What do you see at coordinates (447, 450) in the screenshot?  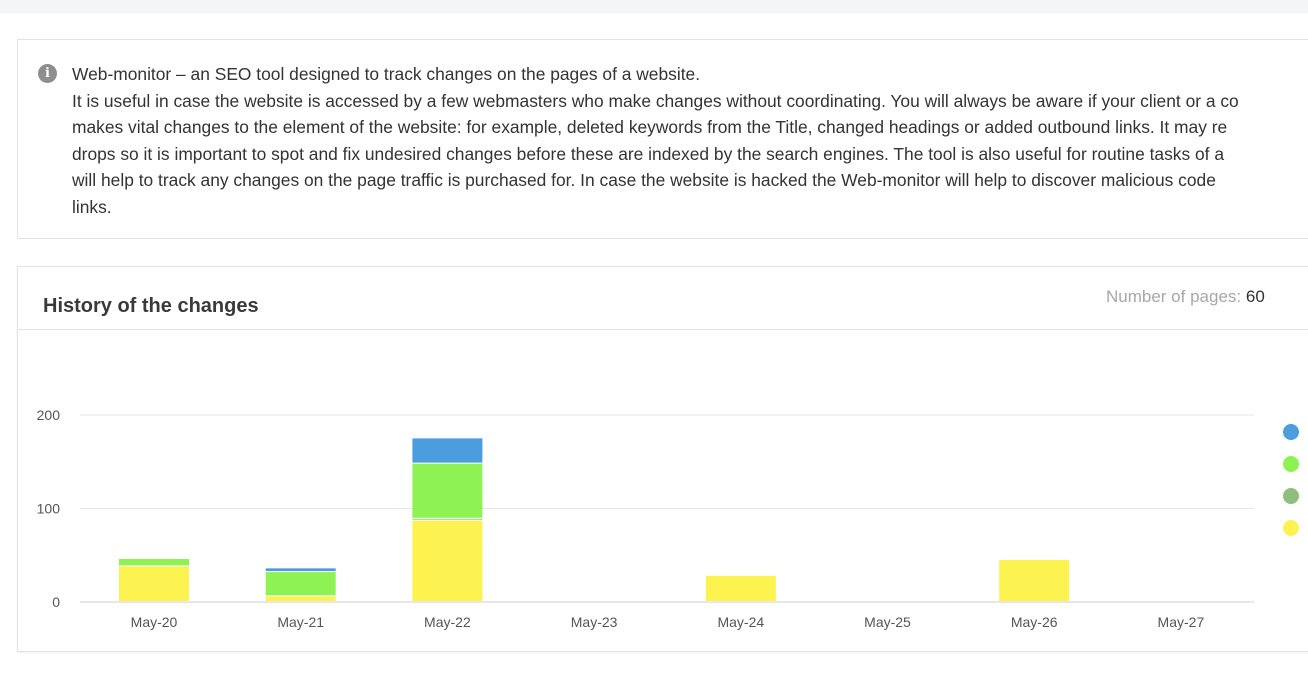 I see `bar-May-22-blue` at bounding box center [447, 450].